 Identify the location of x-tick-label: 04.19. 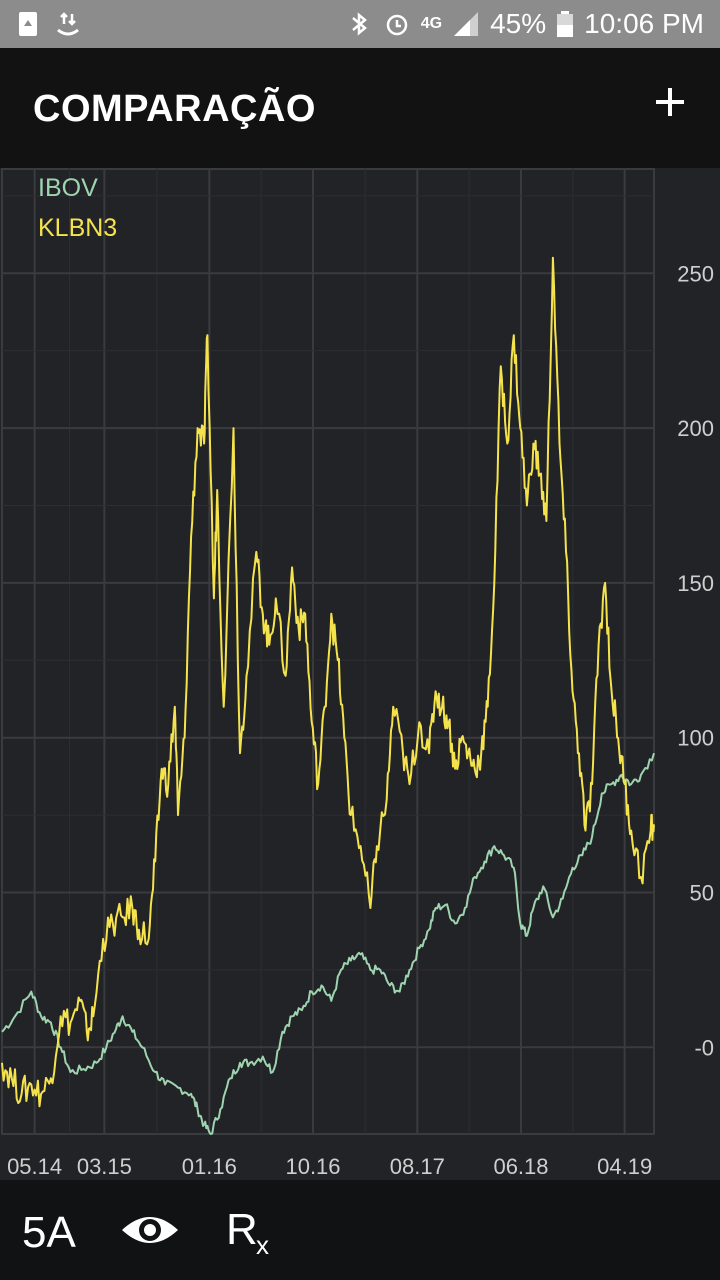
(624, 1166).